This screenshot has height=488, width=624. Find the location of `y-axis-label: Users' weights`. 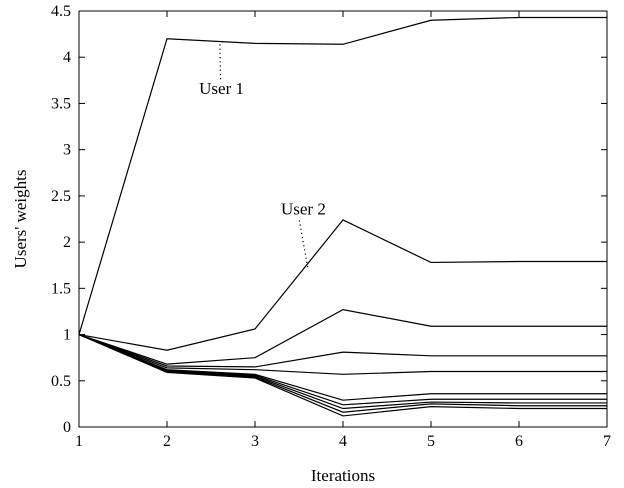

y-axis-label: Users' weights is located at coordinates (20, 219).